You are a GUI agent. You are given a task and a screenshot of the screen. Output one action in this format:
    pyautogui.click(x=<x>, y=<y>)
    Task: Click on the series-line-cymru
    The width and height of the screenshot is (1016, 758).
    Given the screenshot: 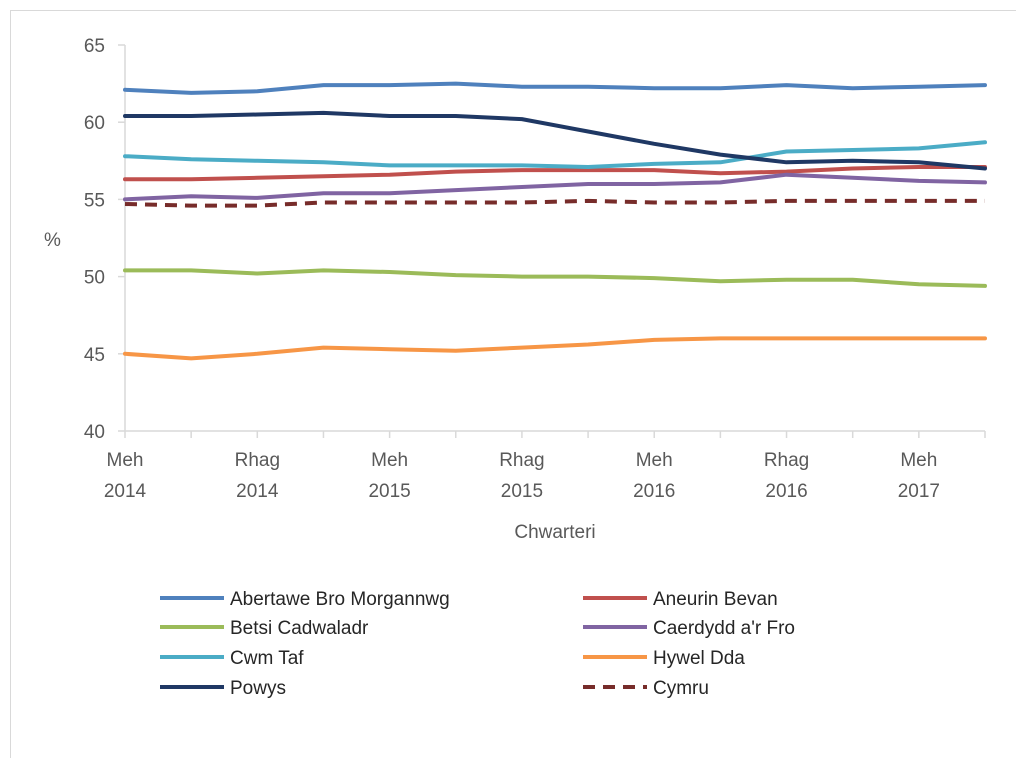 What is the action you would take?
    pyautogui.click(x=554, y=203)
    